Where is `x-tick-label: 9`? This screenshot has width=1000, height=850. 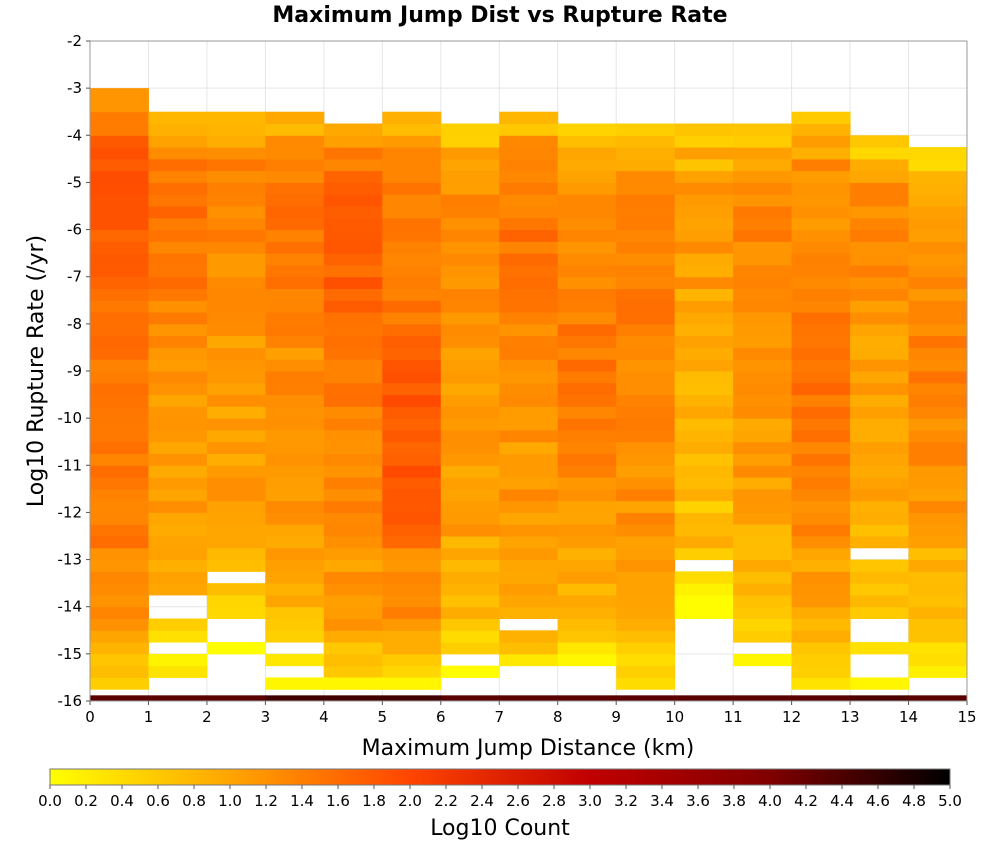 x-tick-label: 9 is located at coordinates (616, 717).